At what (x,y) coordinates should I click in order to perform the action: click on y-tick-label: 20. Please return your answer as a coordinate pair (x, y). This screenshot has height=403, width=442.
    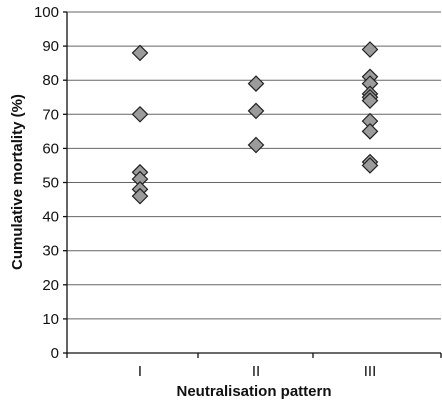
    Looking at the image, I should click on (50, 285).